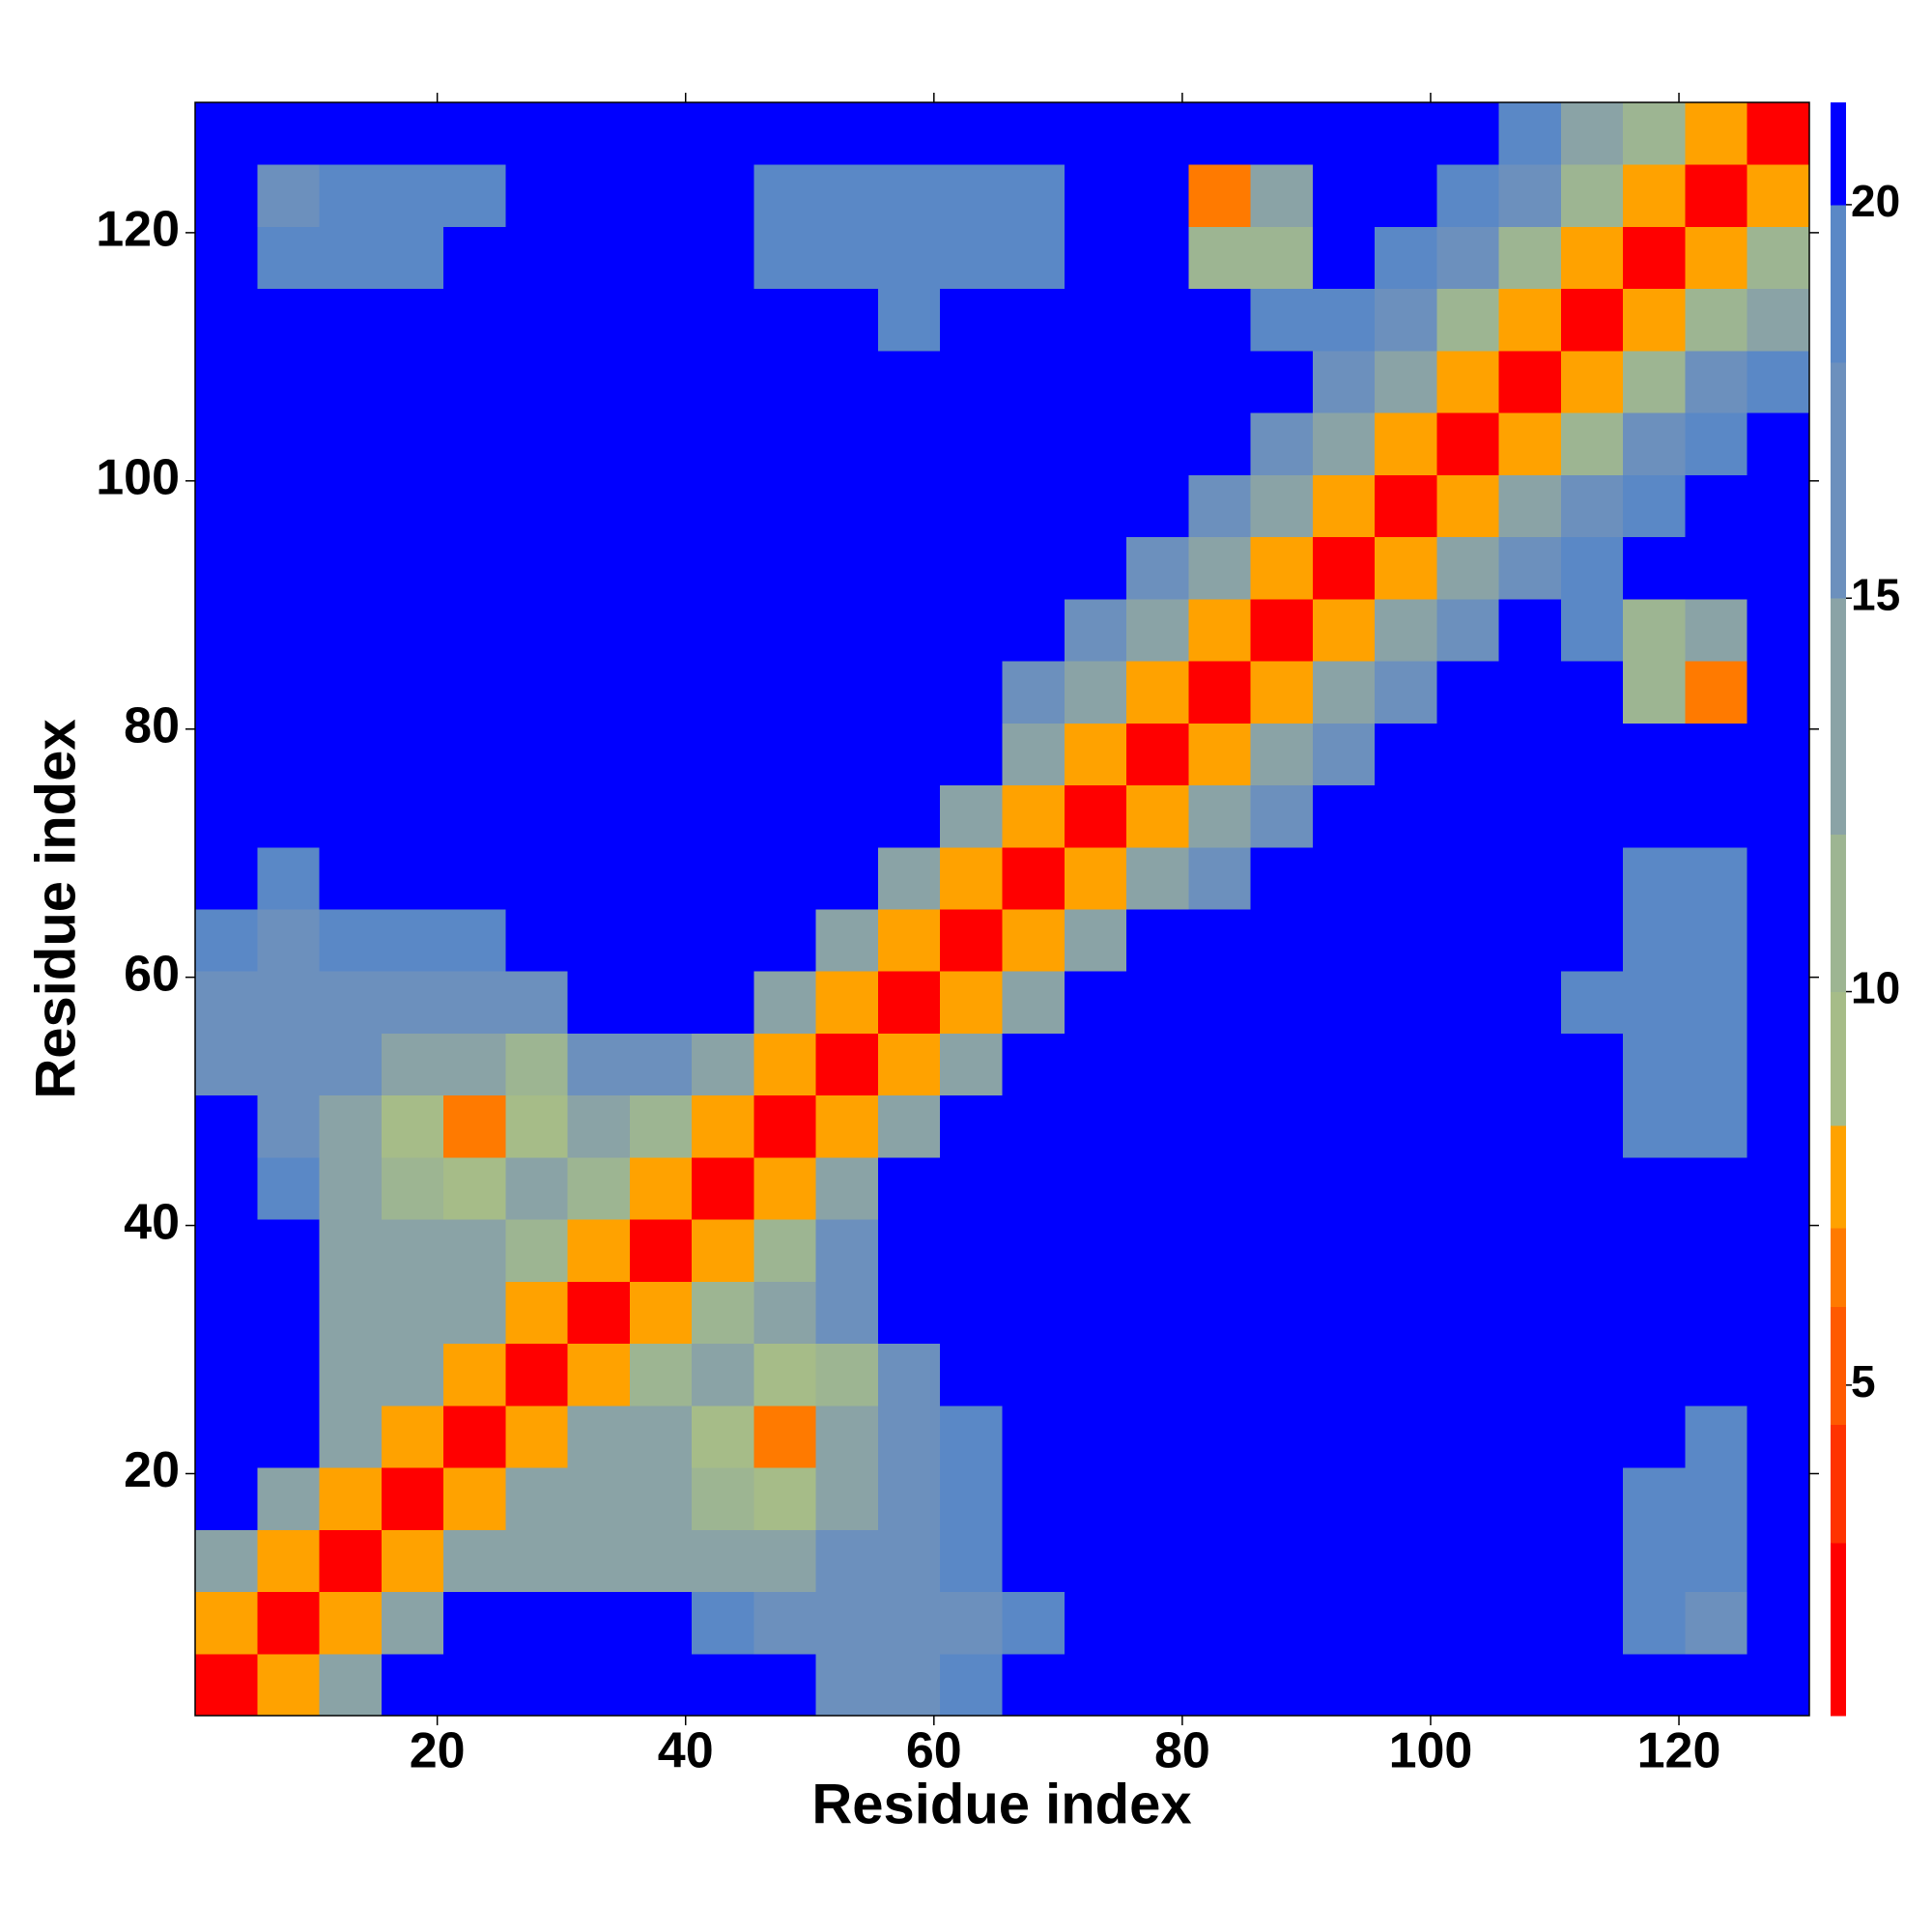 This screenshot has height=1932, width=1932. Describe the element at coordinates (152, 725) in the screenshot. I see `y-tick-label: 80` at that location.